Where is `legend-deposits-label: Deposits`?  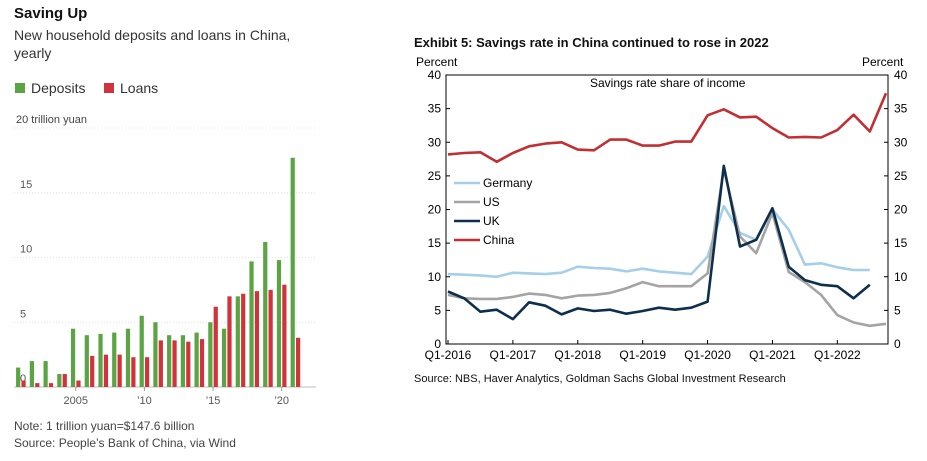
legend-deposits-label: Deposits is located at coordinates (58, 88).